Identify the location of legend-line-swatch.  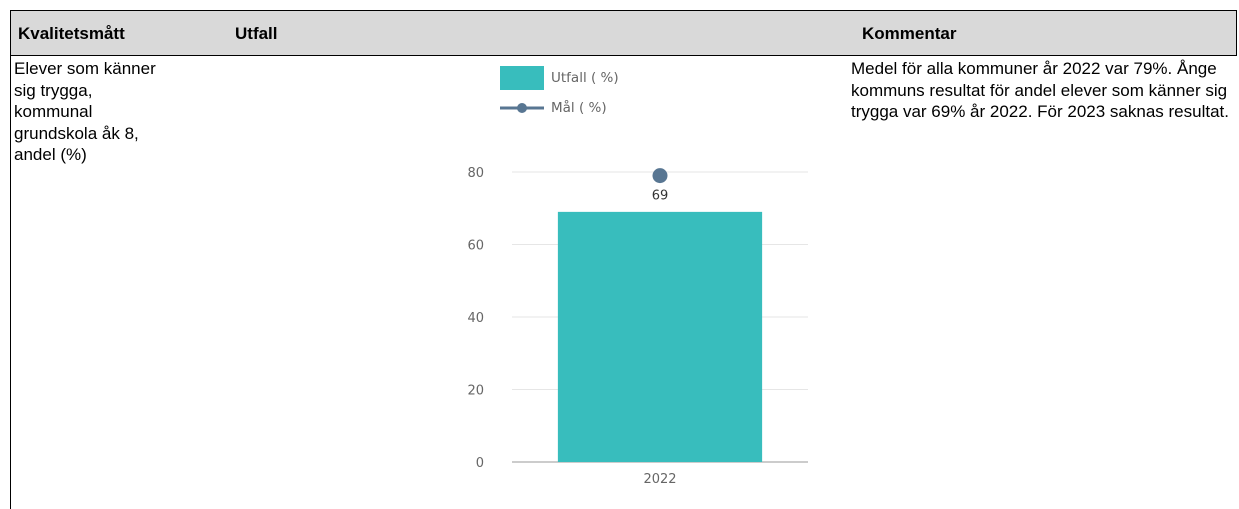
(522, 108).